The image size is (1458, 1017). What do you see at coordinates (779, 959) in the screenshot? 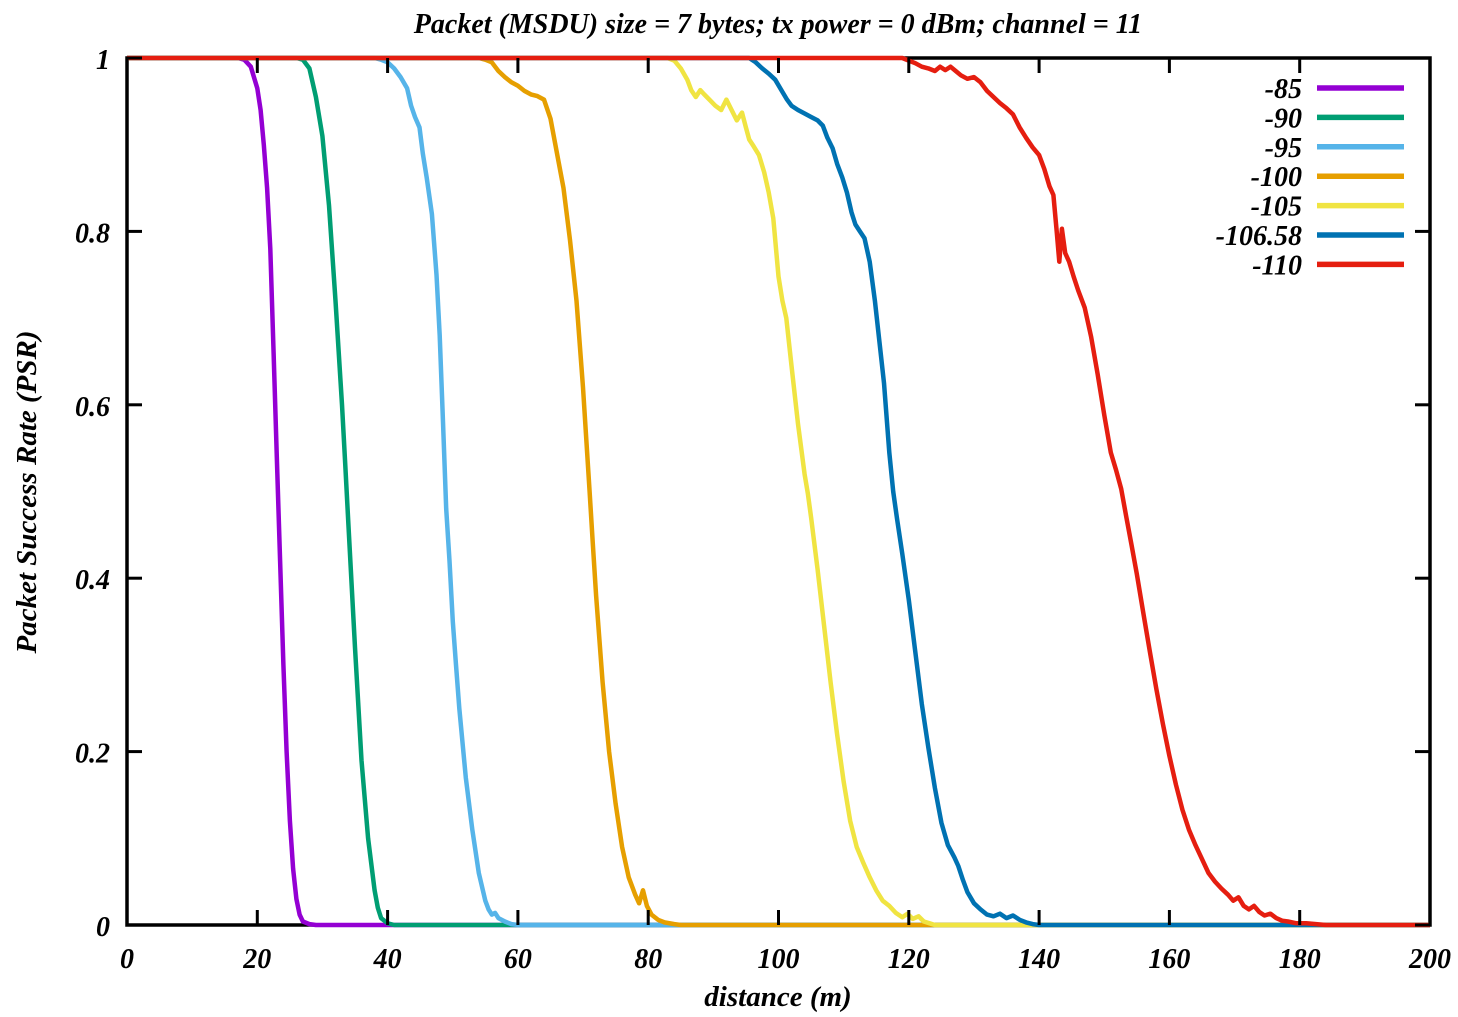
I see `x-tick-label: 100` at bounding box center [779, 959].